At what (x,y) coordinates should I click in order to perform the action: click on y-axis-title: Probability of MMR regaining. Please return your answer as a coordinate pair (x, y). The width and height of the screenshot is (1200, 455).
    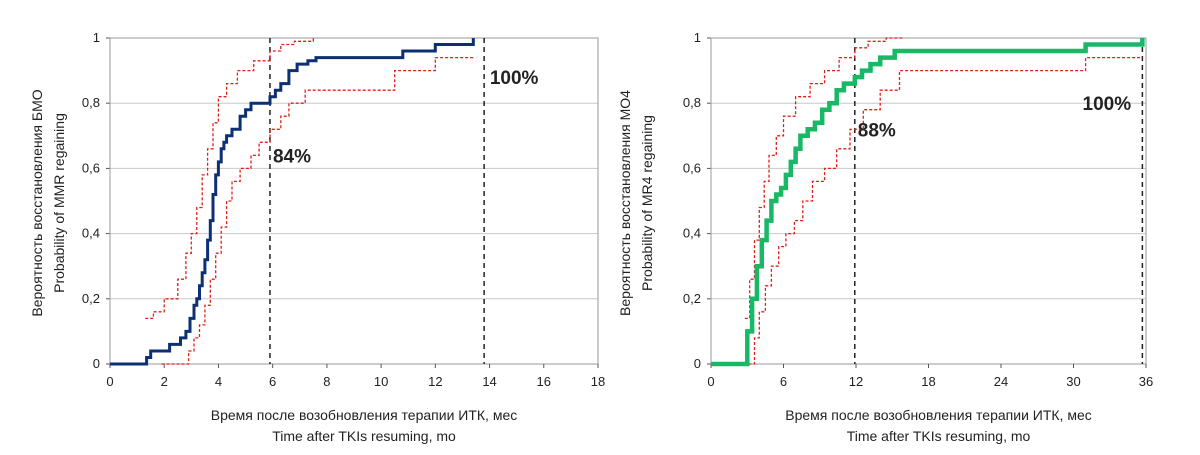
    Looking at the image, I should click on (59, 203).